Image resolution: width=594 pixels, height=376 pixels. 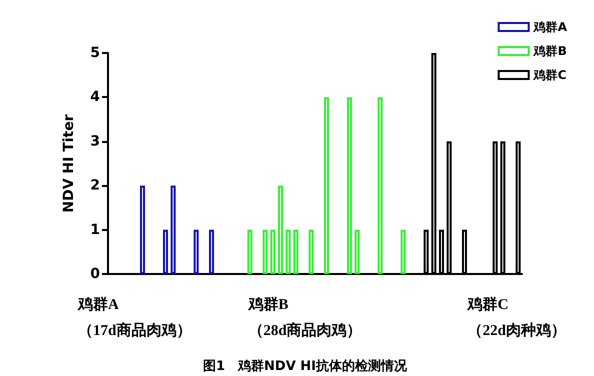 I want to click on text: 图1 鸡群NDV HI抗体的检测情况, so click(x=305, y=366).